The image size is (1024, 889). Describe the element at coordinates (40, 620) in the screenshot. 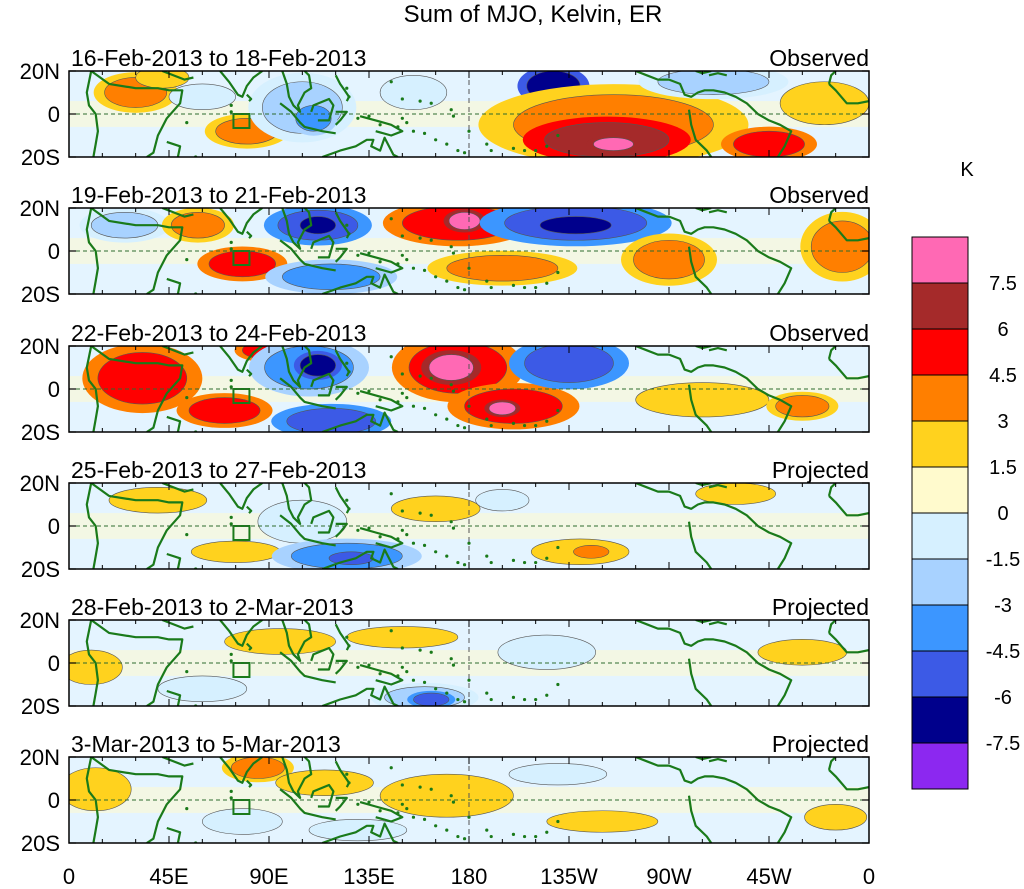

I see `y-tick-label: 20N` at that location.